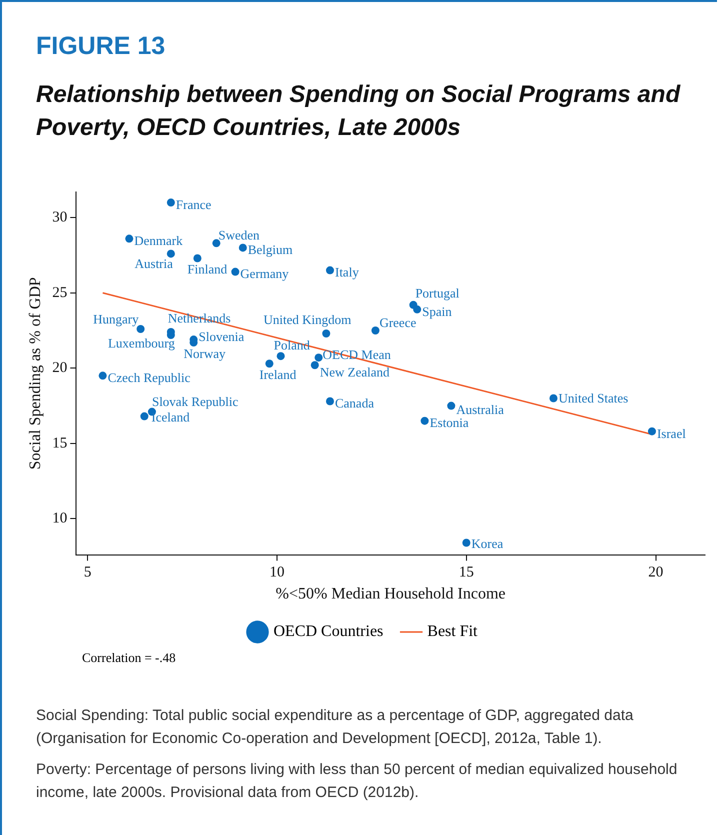  Describe the element at coordinates (116, 318) in the screenshot. I see `annotation: Hungary` at that location.